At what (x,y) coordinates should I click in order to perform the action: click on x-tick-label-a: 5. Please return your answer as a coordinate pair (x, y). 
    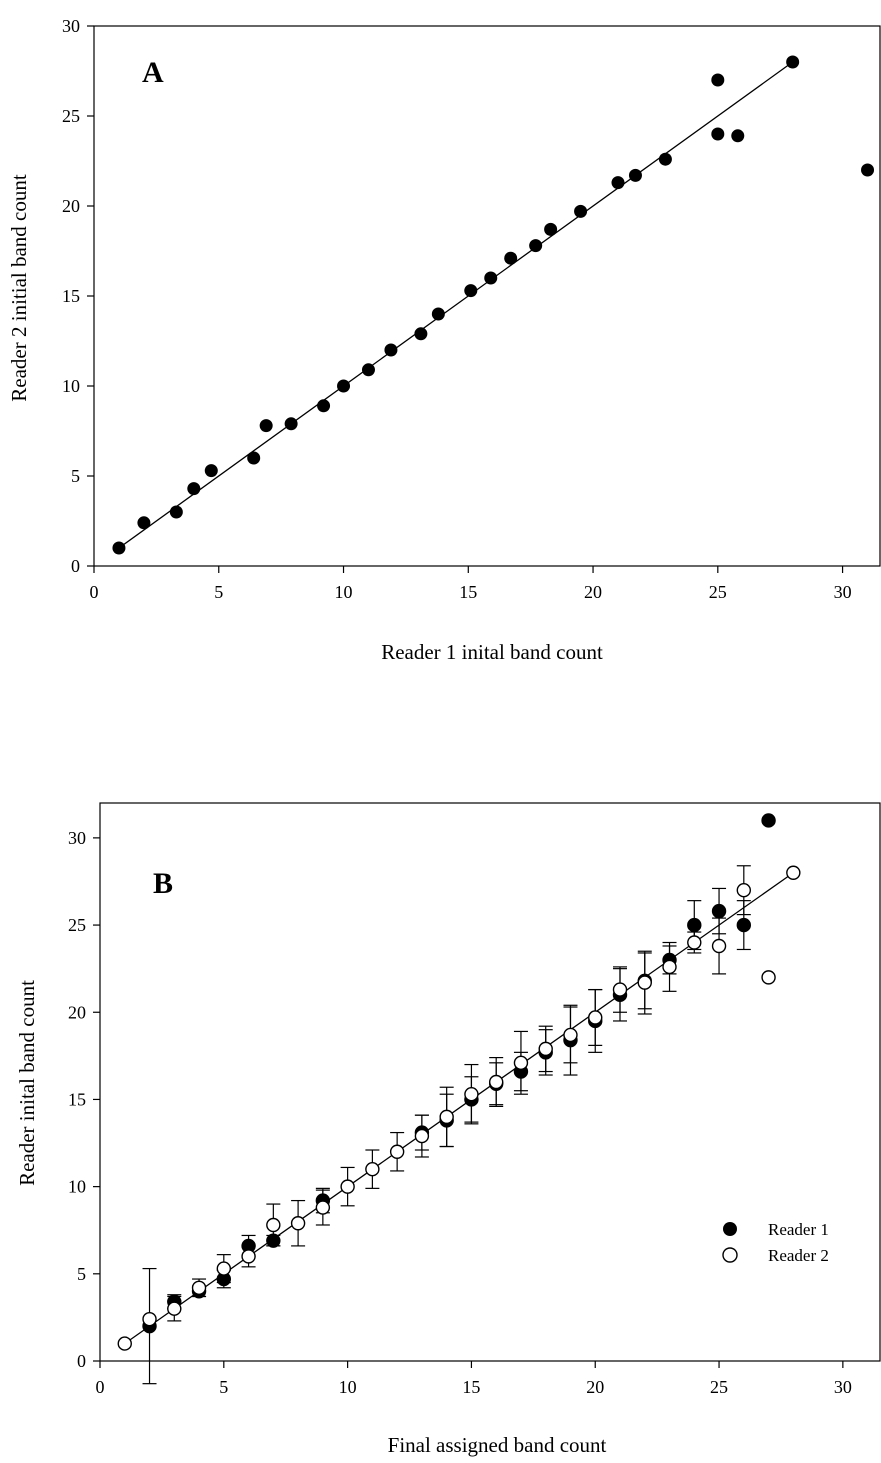
    Looking at the image, I should click on (218, 592).